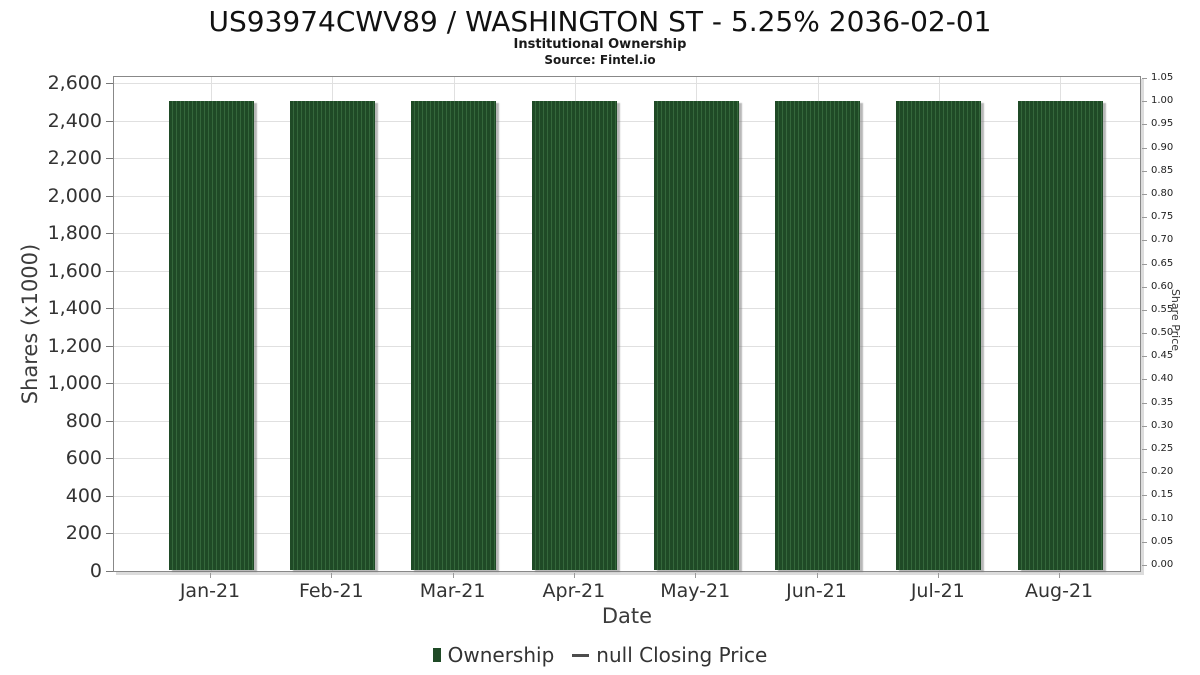 Image resolution: width=1200 pixels, height=675 pixels. I want to click on x-axis-title: Date, so click(627, 616).